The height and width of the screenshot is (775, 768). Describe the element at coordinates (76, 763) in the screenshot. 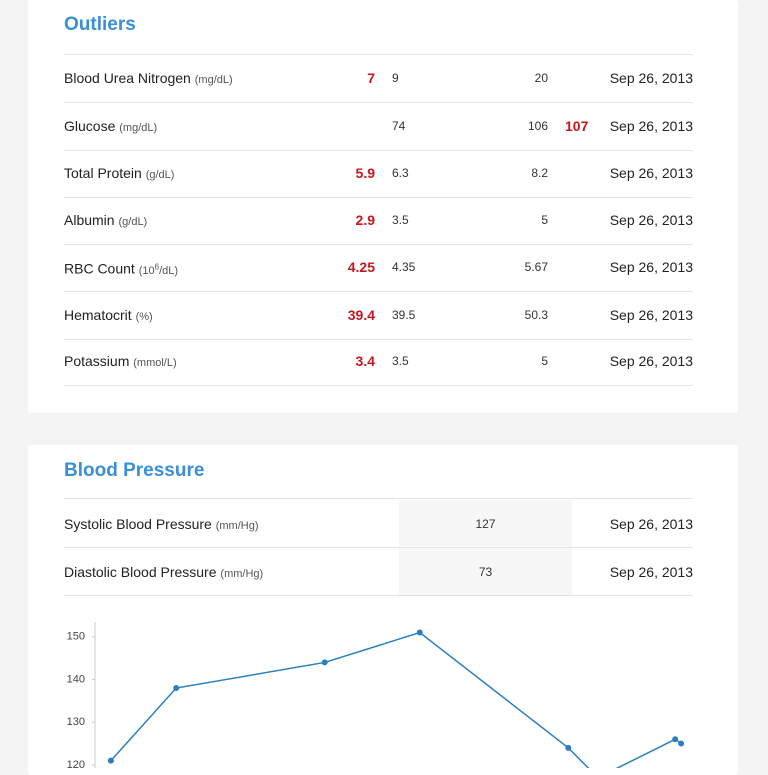

I see `y-tick-label: 120` at that location.